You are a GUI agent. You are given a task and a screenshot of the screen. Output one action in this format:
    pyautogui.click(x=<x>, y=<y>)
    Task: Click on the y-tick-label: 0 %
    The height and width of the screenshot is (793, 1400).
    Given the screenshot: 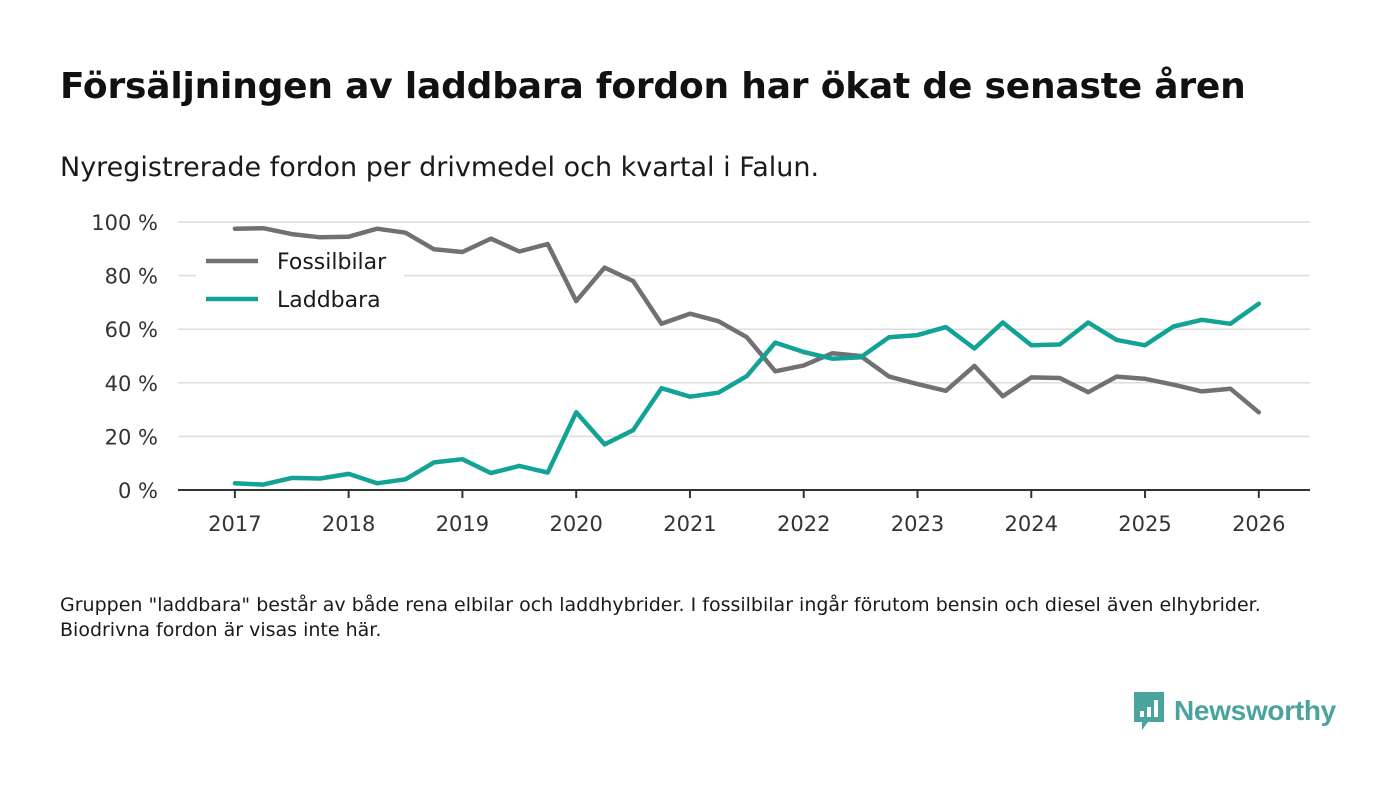 What is the action you would take?
    pyautogui.click(x=138, y=491)
    